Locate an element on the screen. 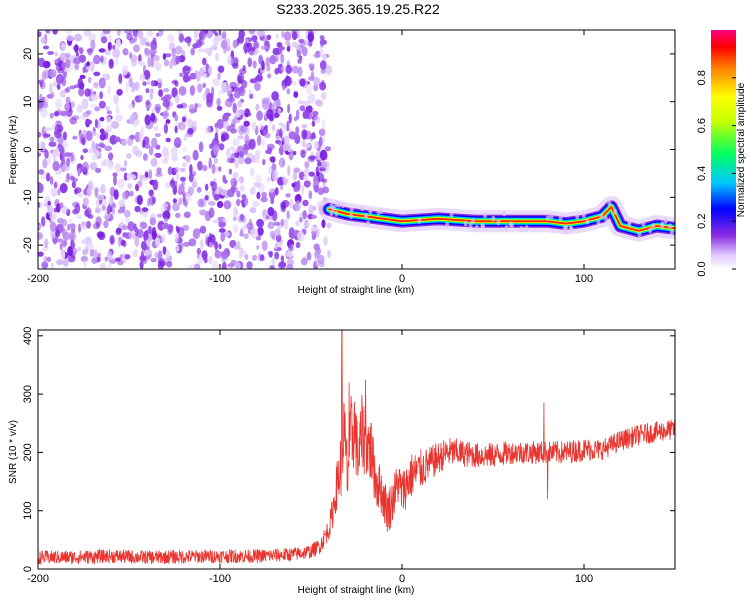 The width and height of the screenshot is (750, 600). spectrogram-x-tick-label: -200 is located at coordinates (38, 279).